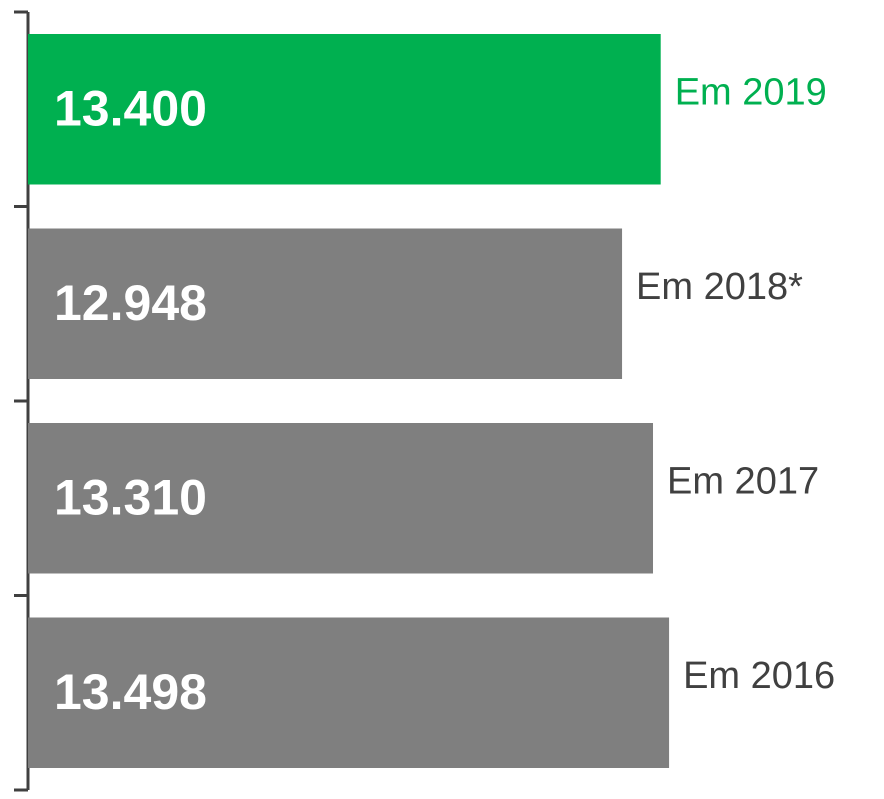  What do you see at coordinates (130, 303) in the screenshot?
I see `value-label: 12.948` at bounding box center [130, 303].